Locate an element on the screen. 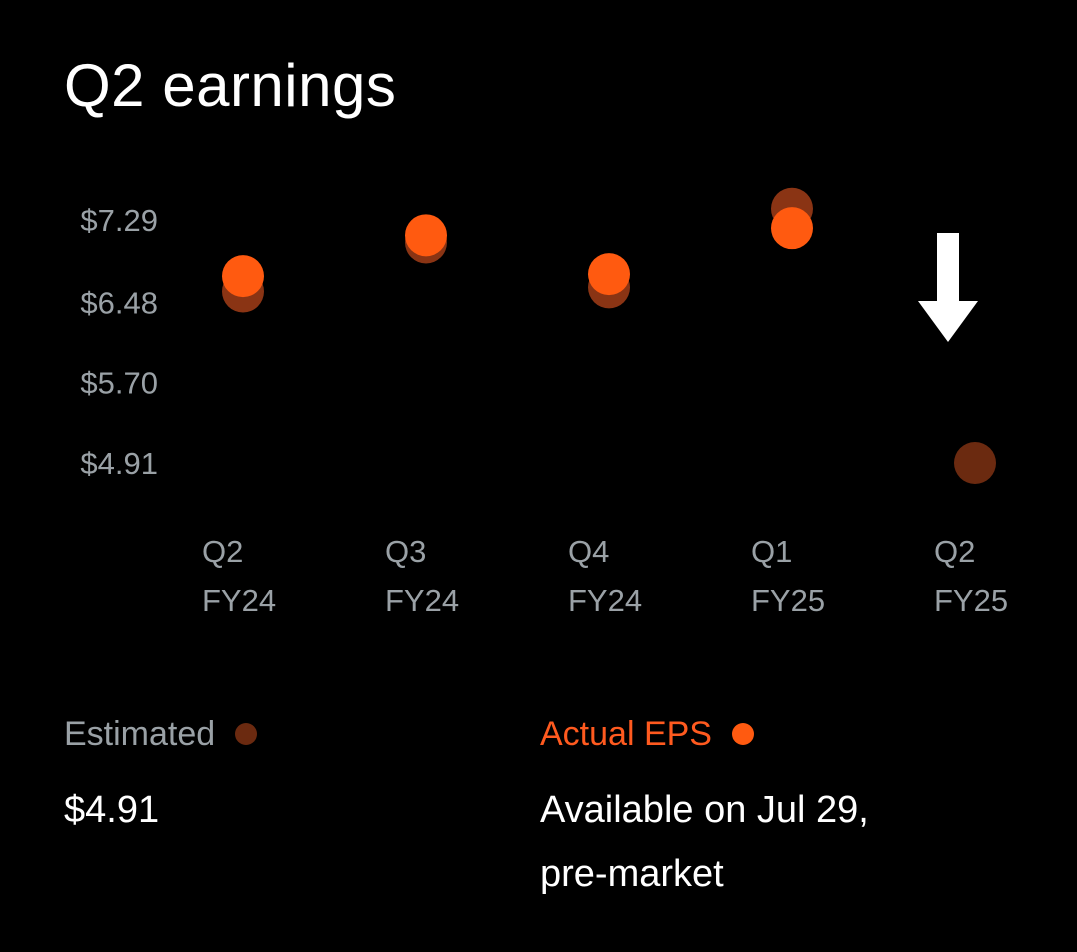  legend-estimated-value: $4.91 is located at coordinates (112, 810).